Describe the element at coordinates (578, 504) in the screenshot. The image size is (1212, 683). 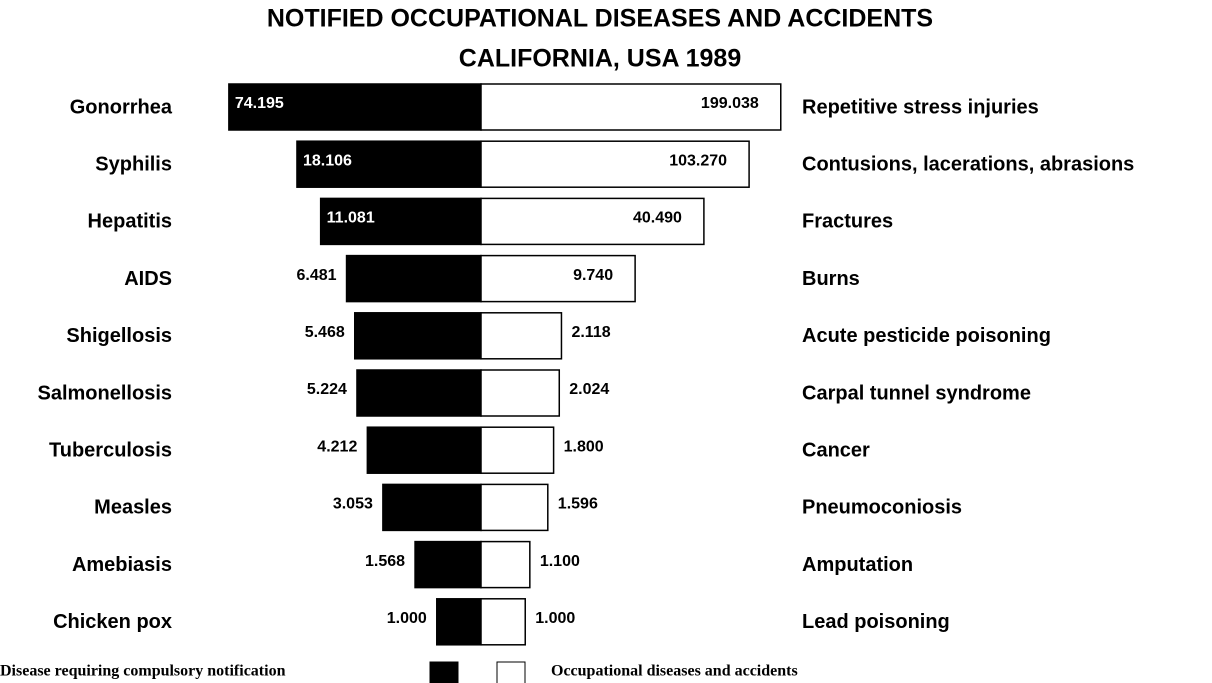
I see `value-label: 1.596` at that location.